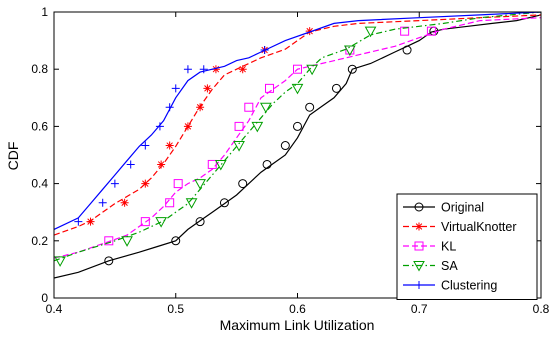 This screenshot has width=551, height=337. I want to click on legend: Original VirtualKnotter KL SA Clustering, so click(467, 246).